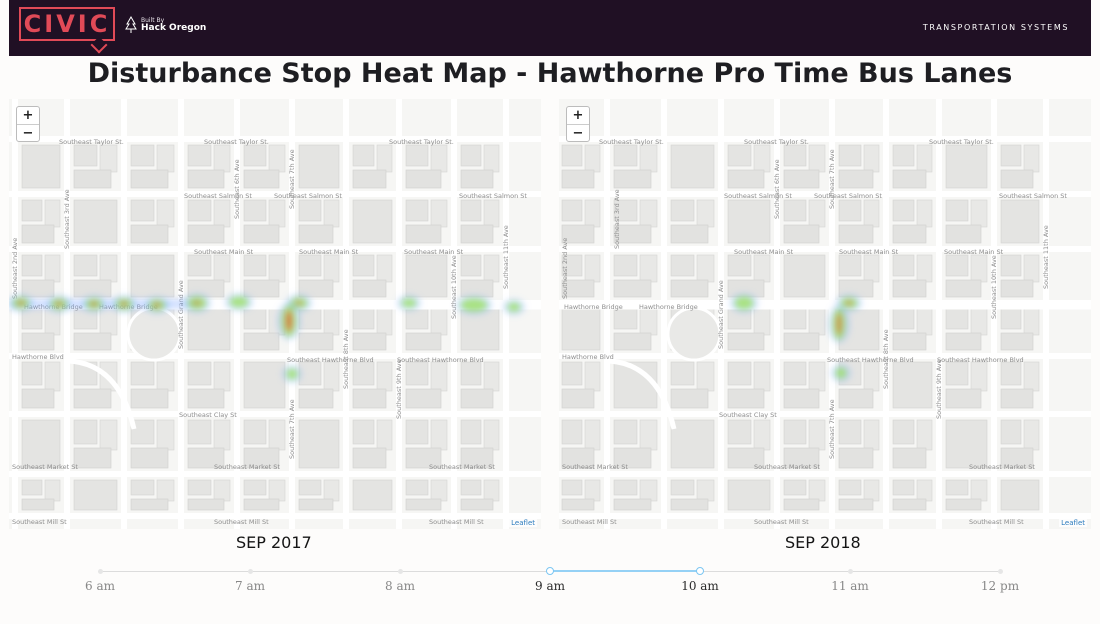  What do you see at coordinates (250, 586) in the screenshot?
I see `time-label-7am: 7 am` at bounding box center [250, 586].